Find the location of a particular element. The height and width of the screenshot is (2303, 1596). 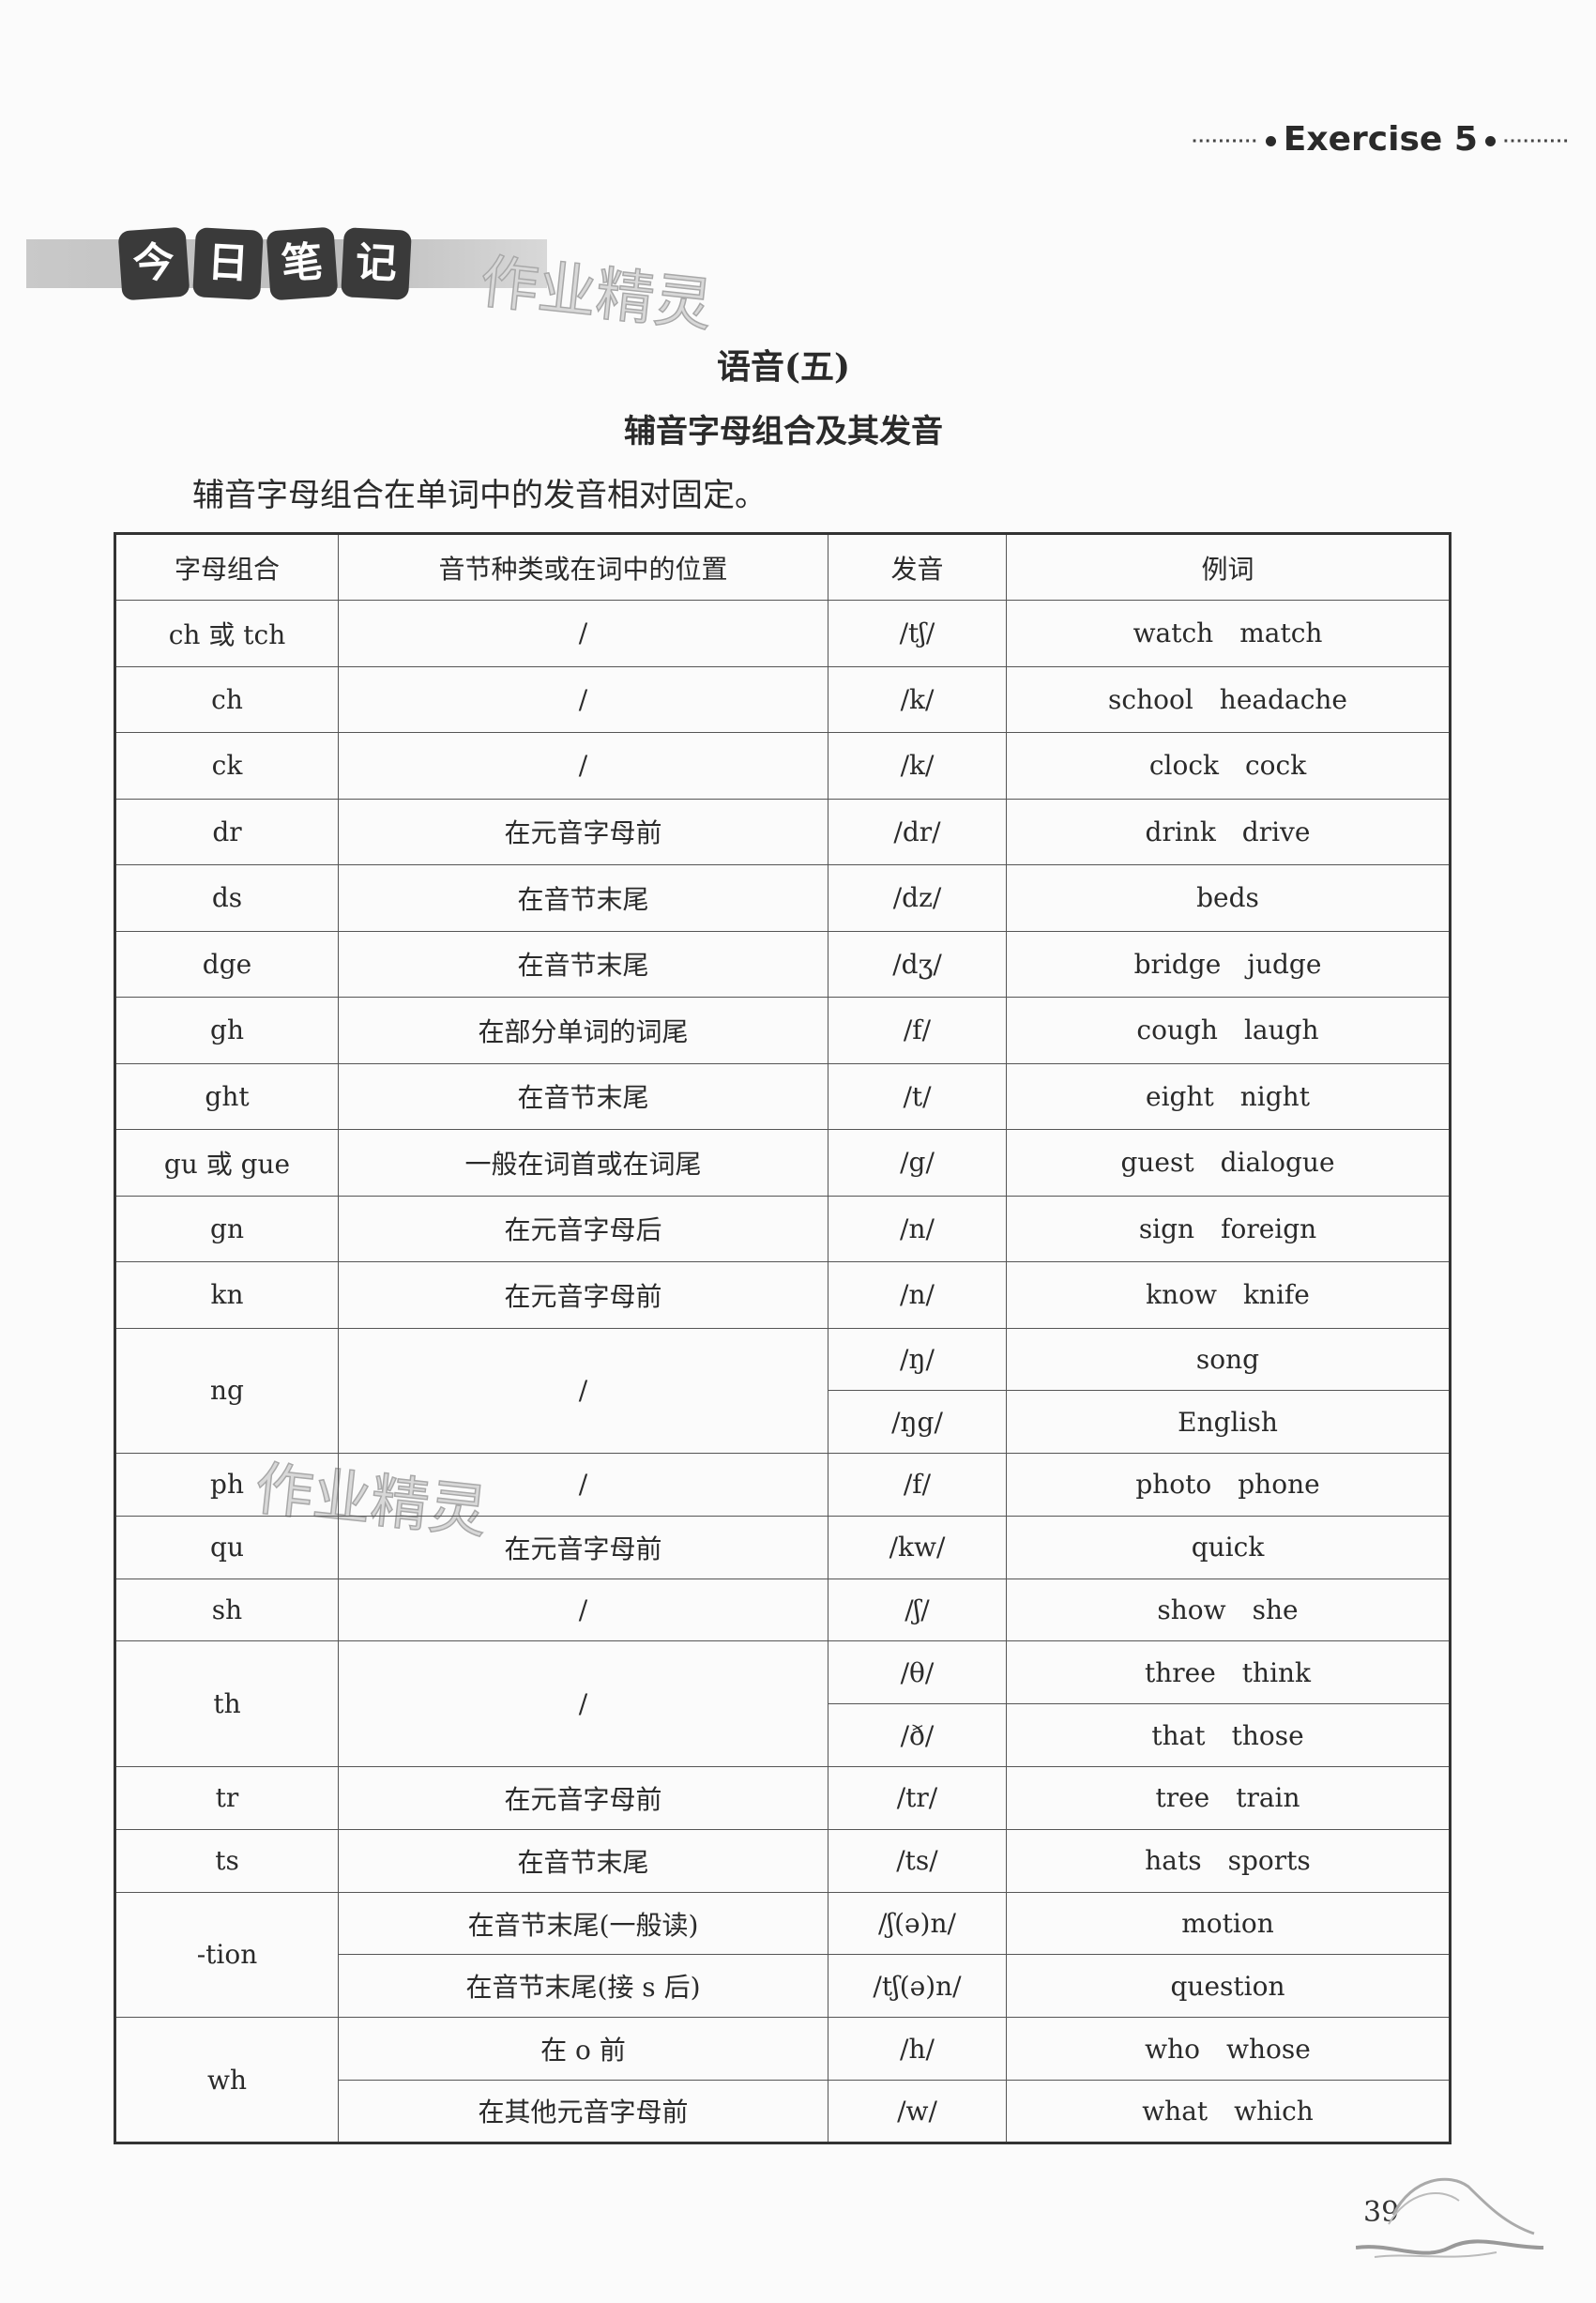

example-word: who is located at coordinates (1173, 2049).